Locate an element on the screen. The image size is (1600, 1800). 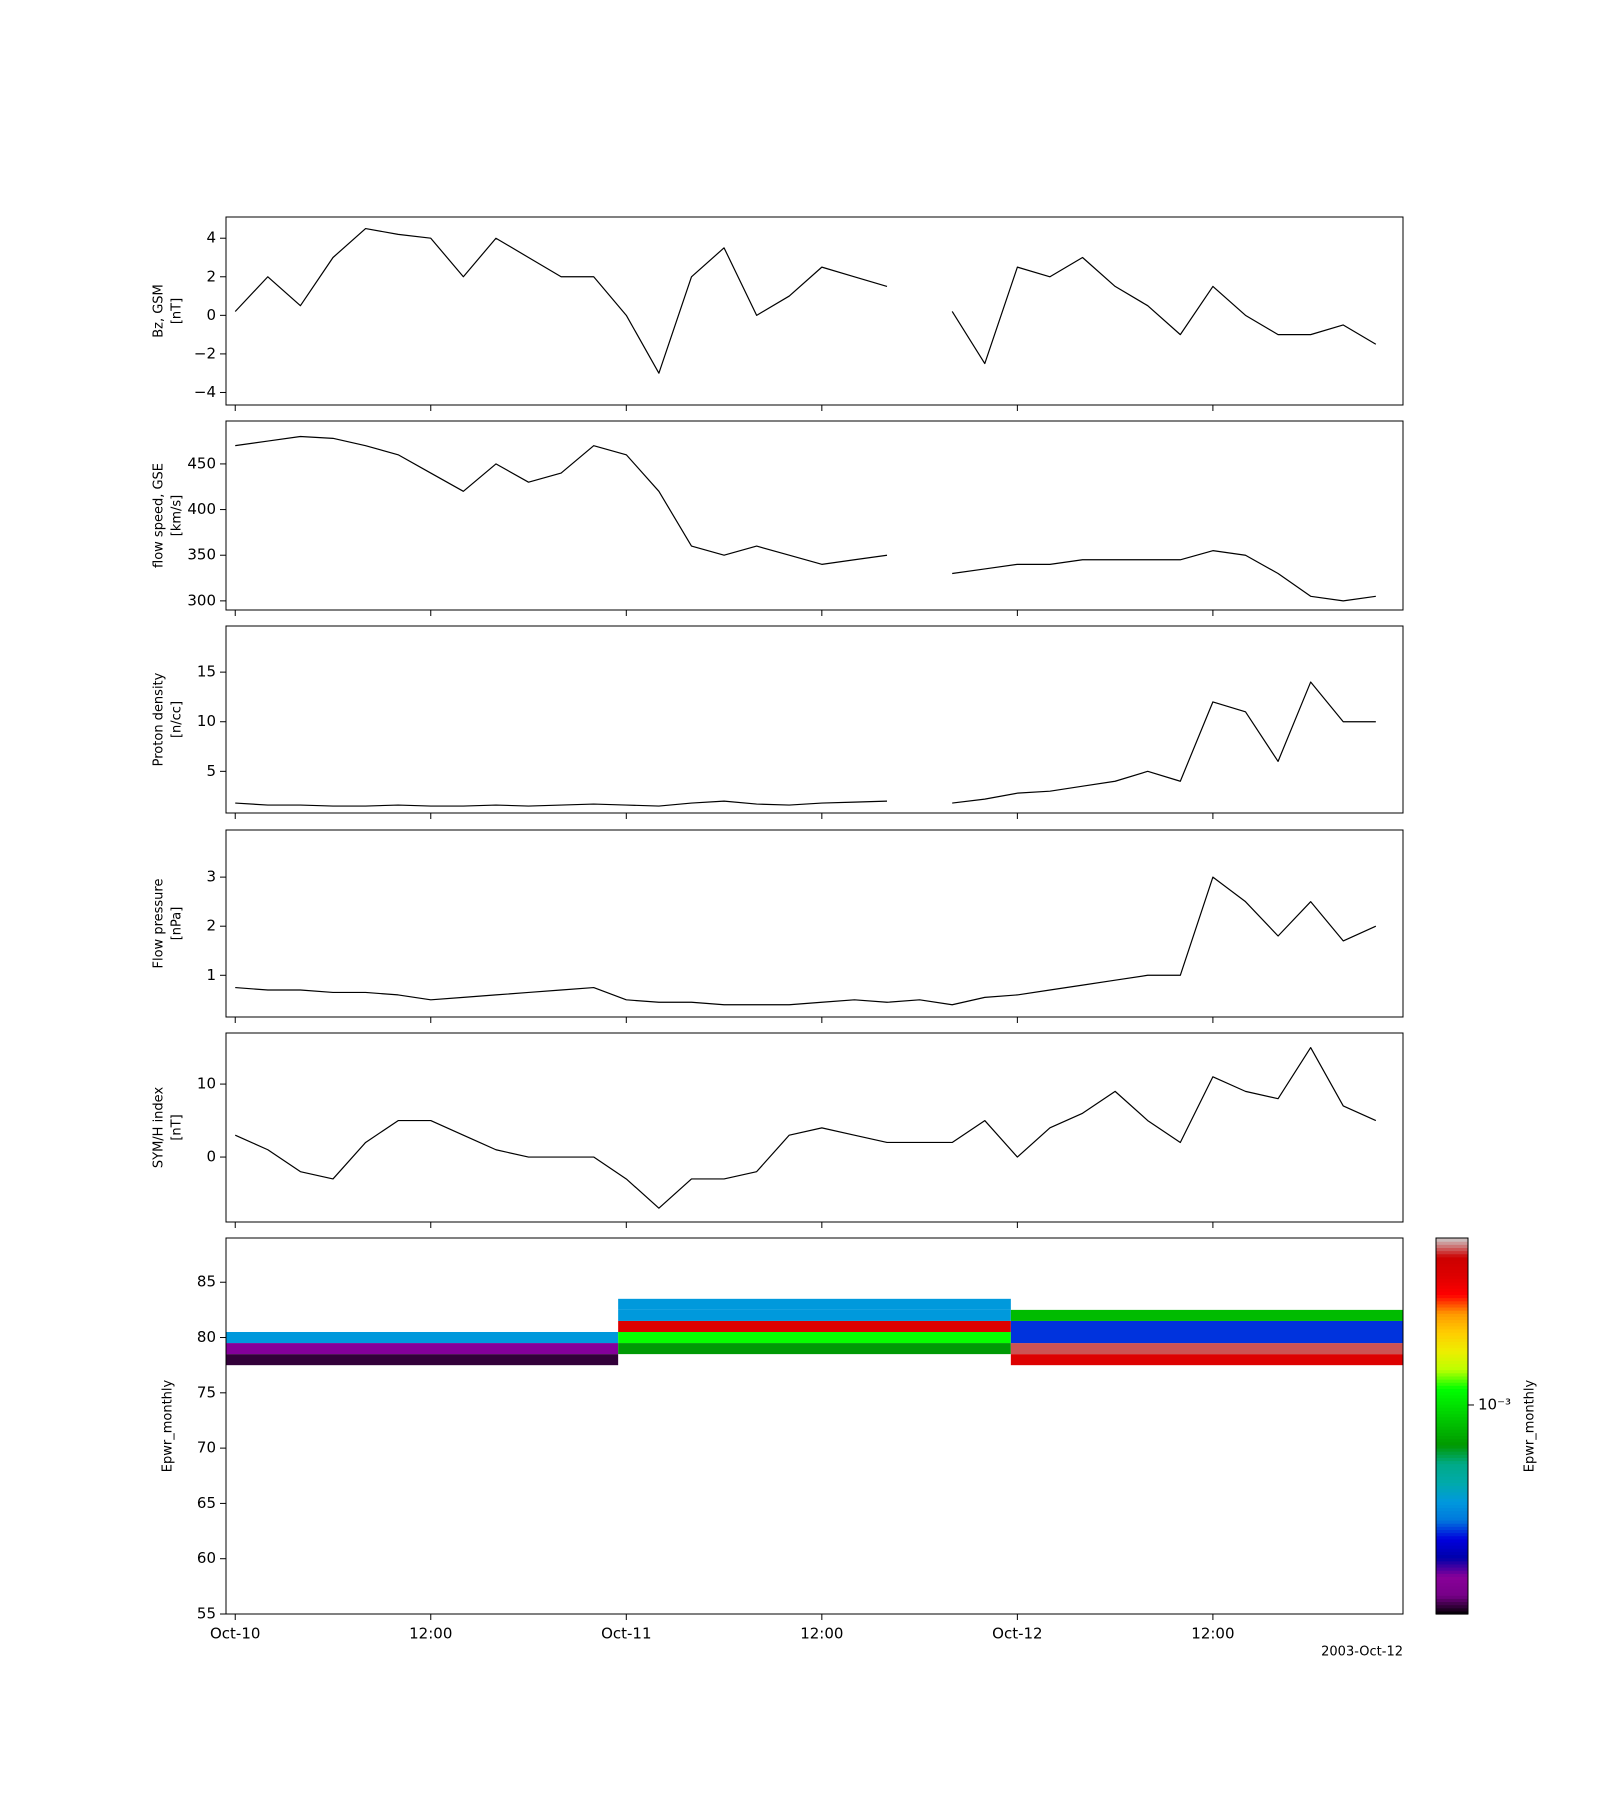
date-label: 2003-Oct-12 is located at coordinates (1362, 1652).